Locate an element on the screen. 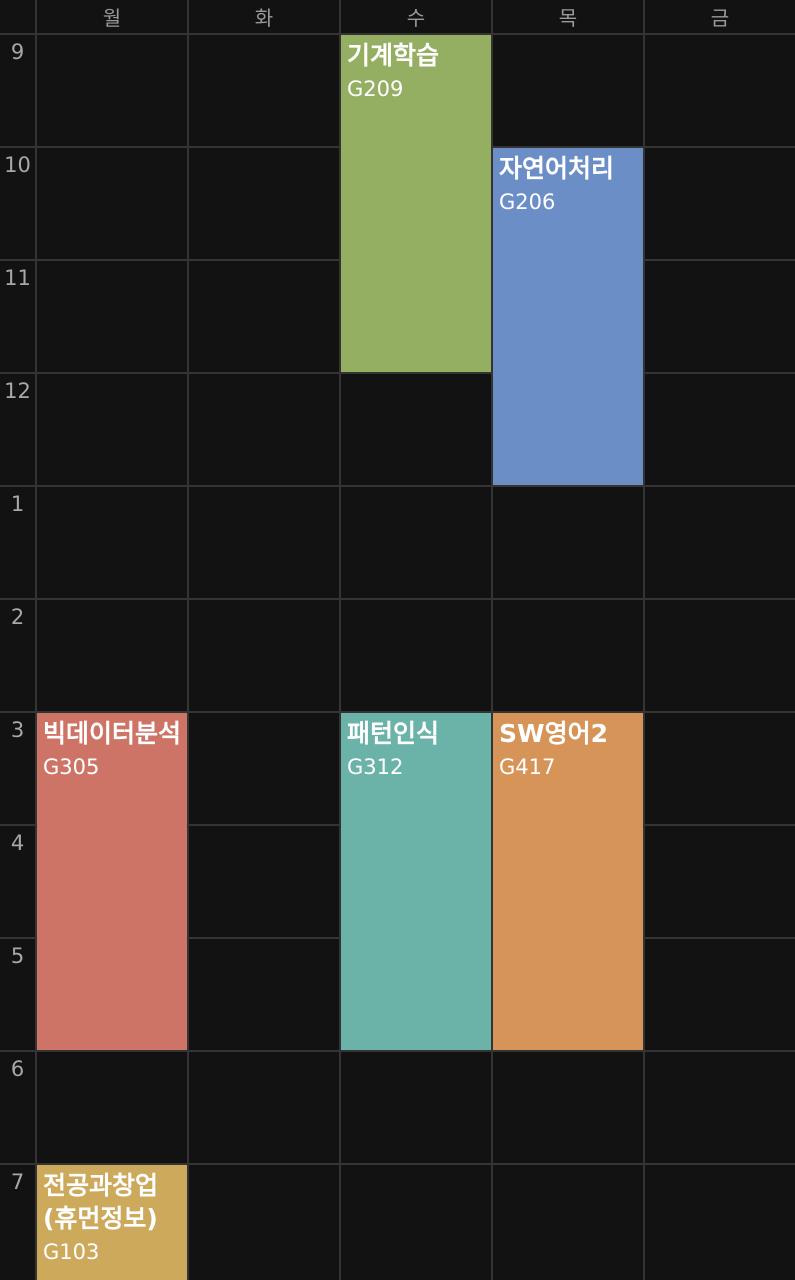 This screenshot has width=795, height=1280. course-room: G305 is located at coordinates (71, 767).